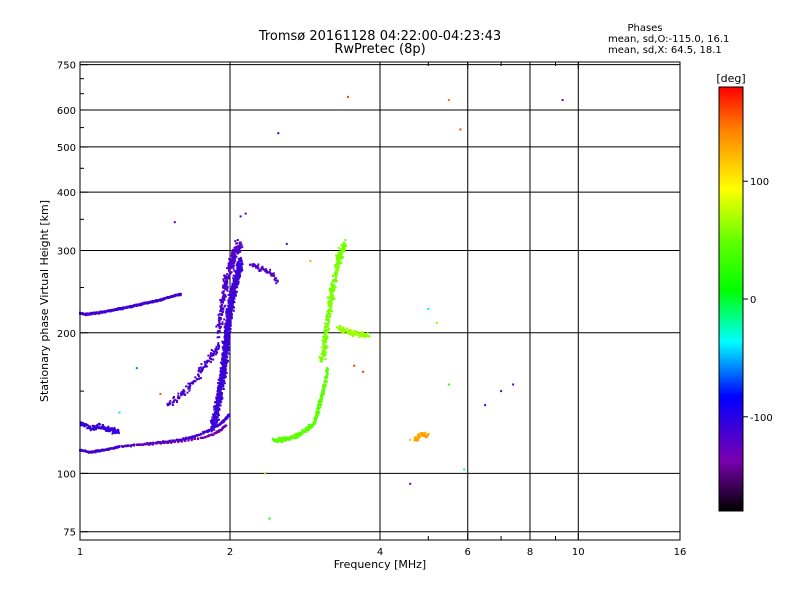  What do you see at coordinates (72, 300) in the screenshot?
I see `y-axis: 75 100 200 300 400 500 600 750` at bounding box center [72, 300].